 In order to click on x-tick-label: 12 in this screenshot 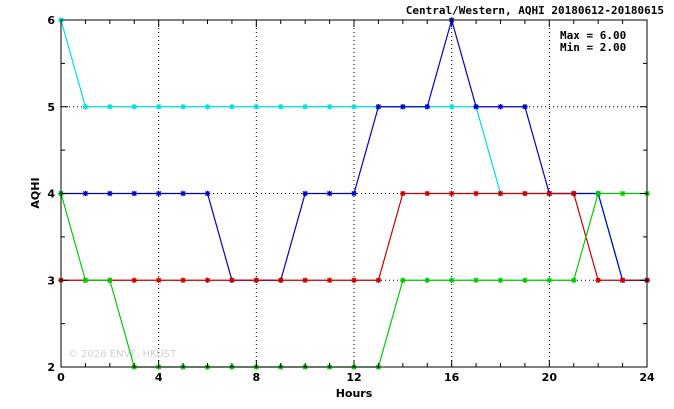, I will do `click(353, 377)`.